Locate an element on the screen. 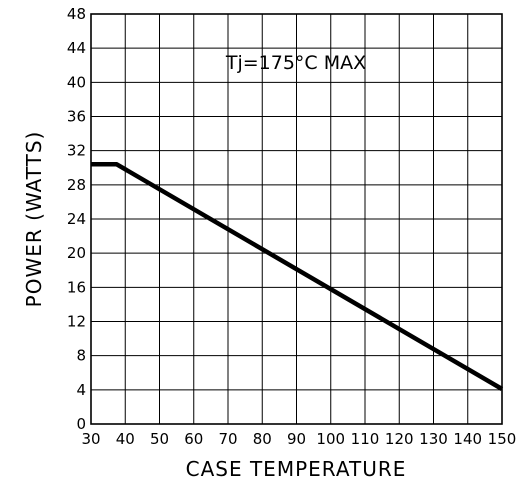 This screenshot has height=488, width=527. x-axis-label: CASE TEMPERATURE is located at coordinates (296, 469).